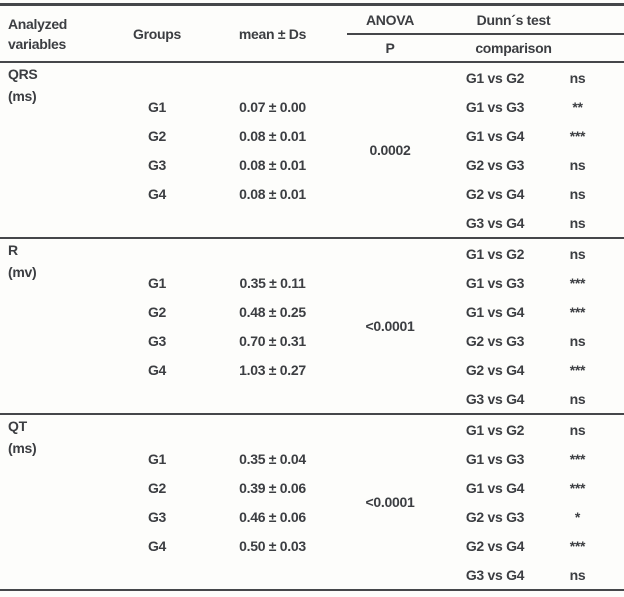 Image resolution: width=624 pixels, height=597 pixels. Describe the element at coordinates (513, 48) in the screenshot. I see `header-comparison: comparison` at that location.